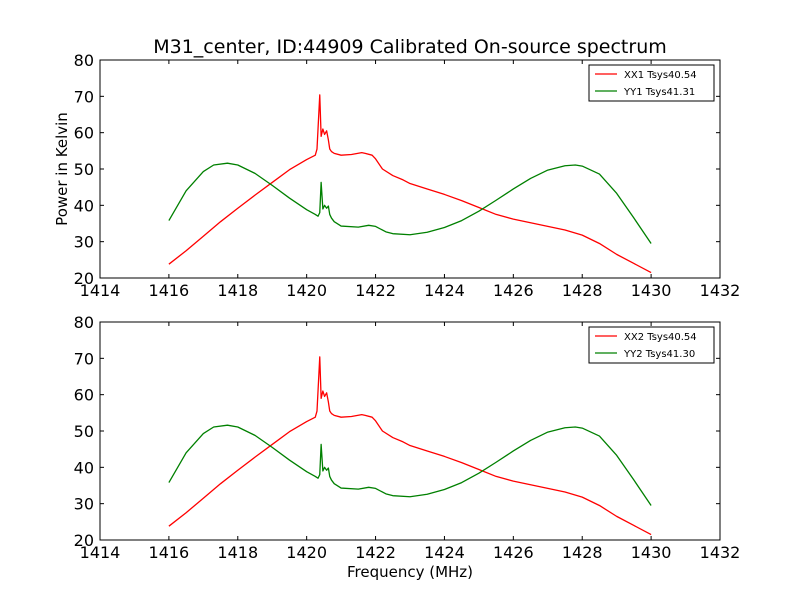 Image resolution: width=800 pixels, height=600 pixels. I want to click on bottom-x-tick-label: 1422, so click(375, 552).